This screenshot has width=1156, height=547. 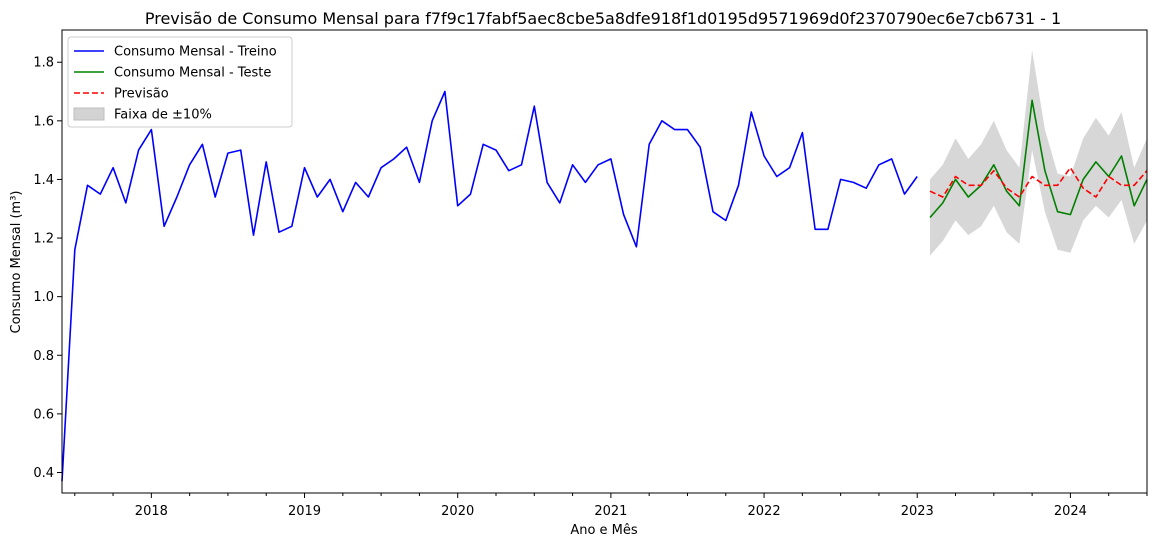 I want to click on y-tick-label: 1.6, so click(x=43, y=121).